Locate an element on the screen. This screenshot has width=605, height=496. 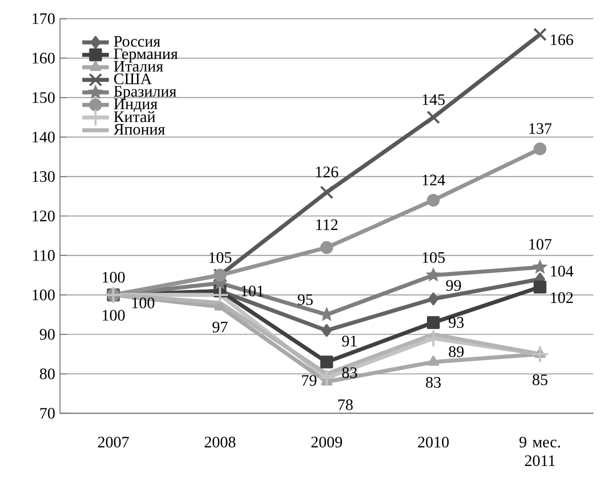
y-tick-label: 160 is located at coordinates (43, 58).